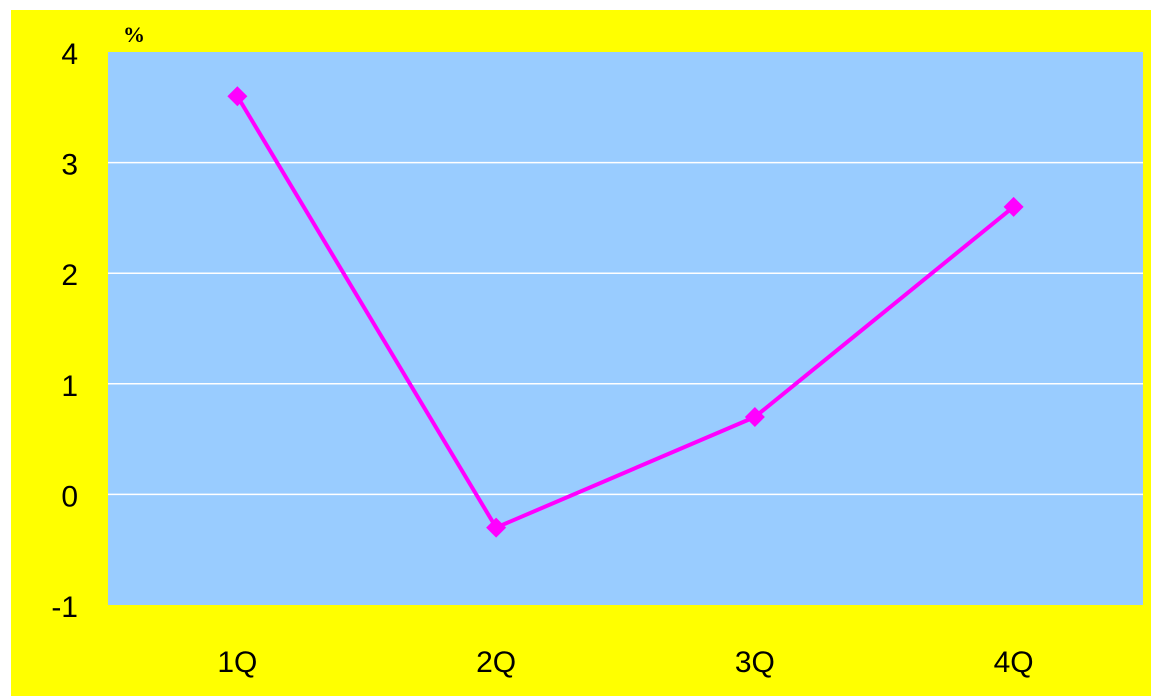  I want to click on y-tick-label: 0, so click(69, 496).